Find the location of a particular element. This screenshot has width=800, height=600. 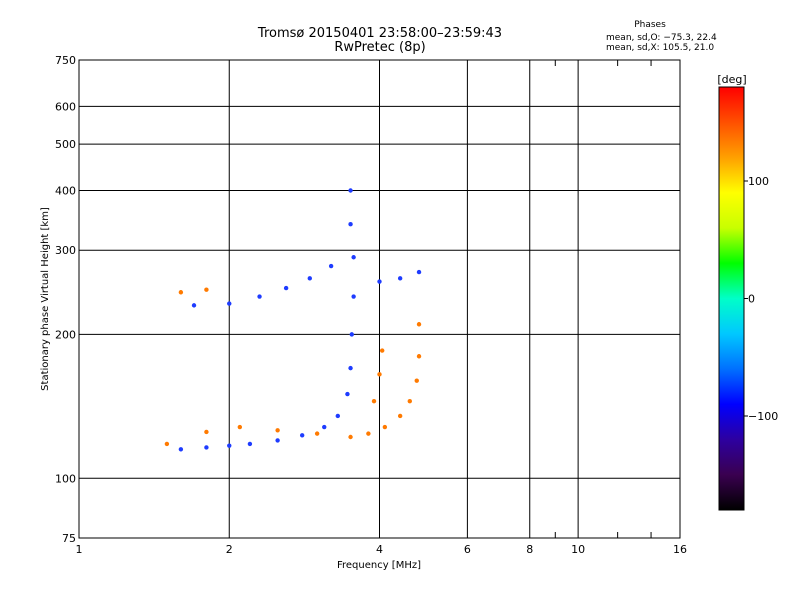

x-tick-label: 8 is located at coordinates (529, 549).